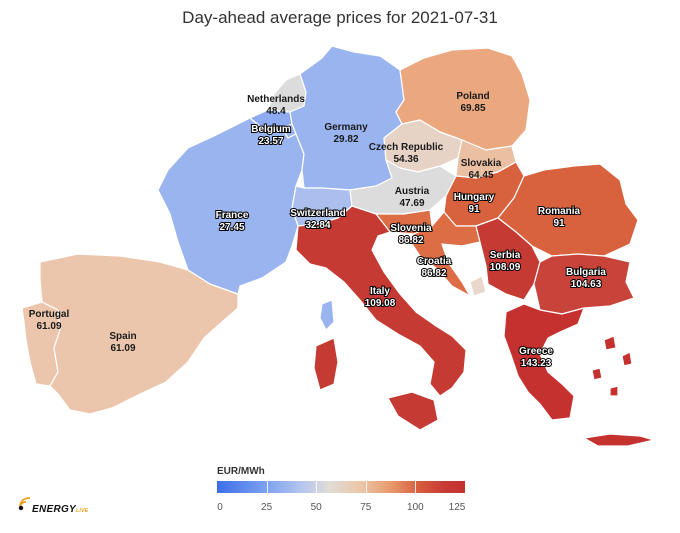 This screenshot has width=680, height=533. Describe the element at coordinates (413, 411) in the screenshot. I see `sicily-island` at that location.